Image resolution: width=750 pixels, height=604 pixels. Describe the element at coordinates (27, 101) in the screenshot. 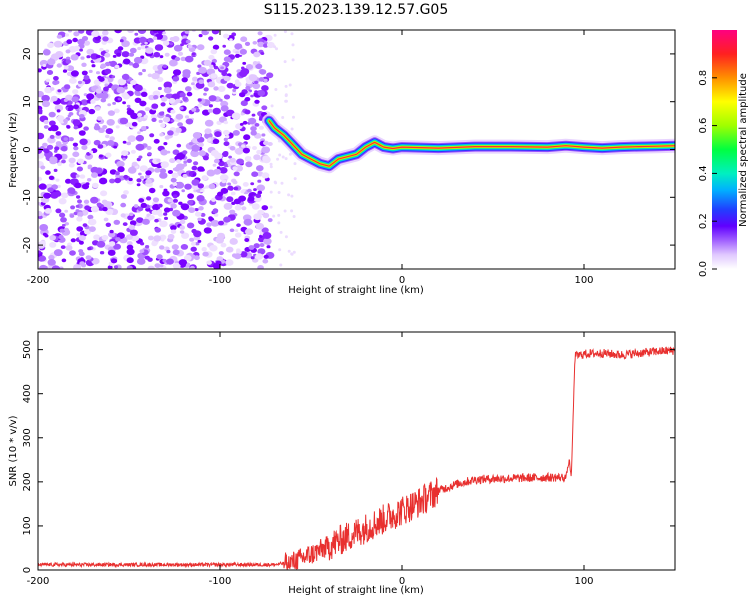

I see `y-tick-label: 10` at that location.